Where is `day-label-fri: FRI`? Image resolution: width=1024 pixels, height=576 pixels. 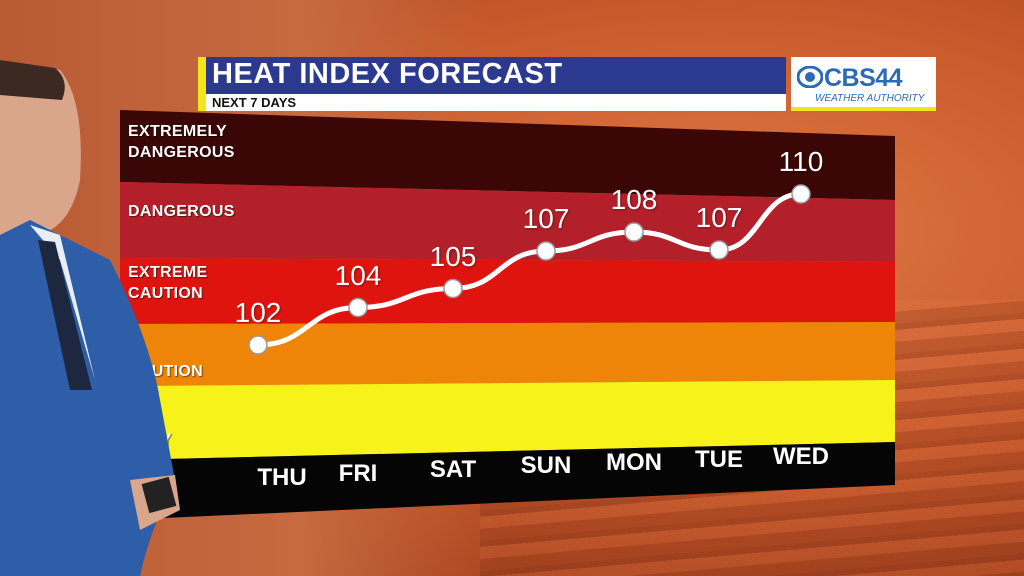 day-label-fri: FRI is located at coordinates (358, 473).